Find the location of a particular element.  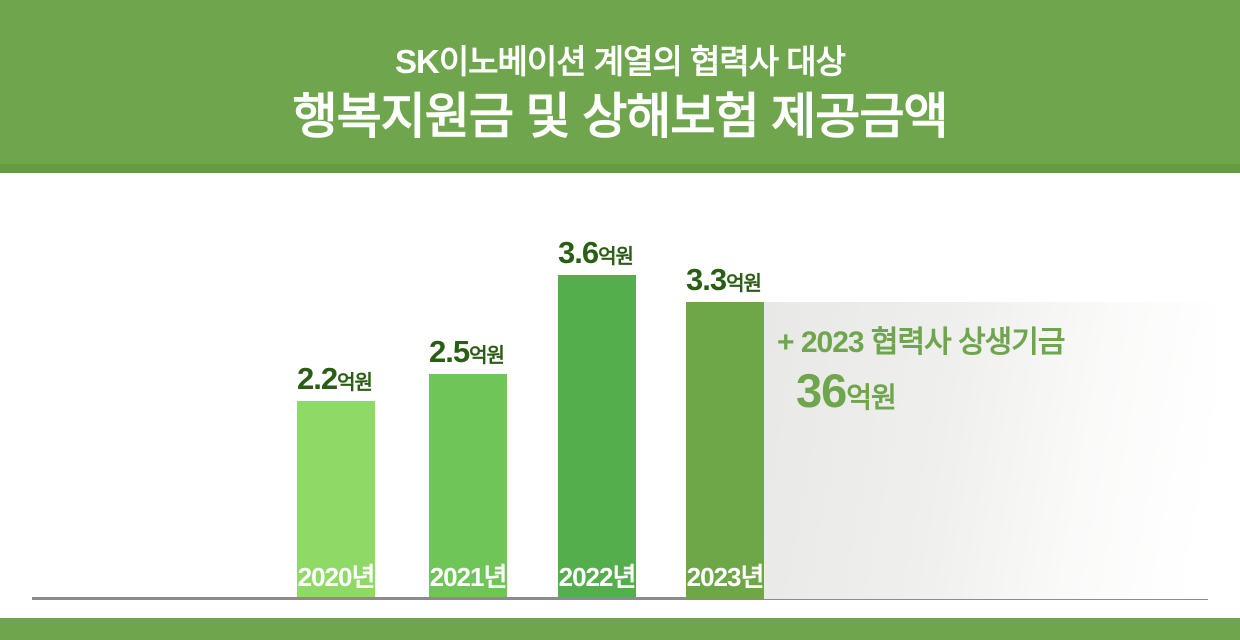

bar-value-number: 3.3 is located at coordinates (706, 279).